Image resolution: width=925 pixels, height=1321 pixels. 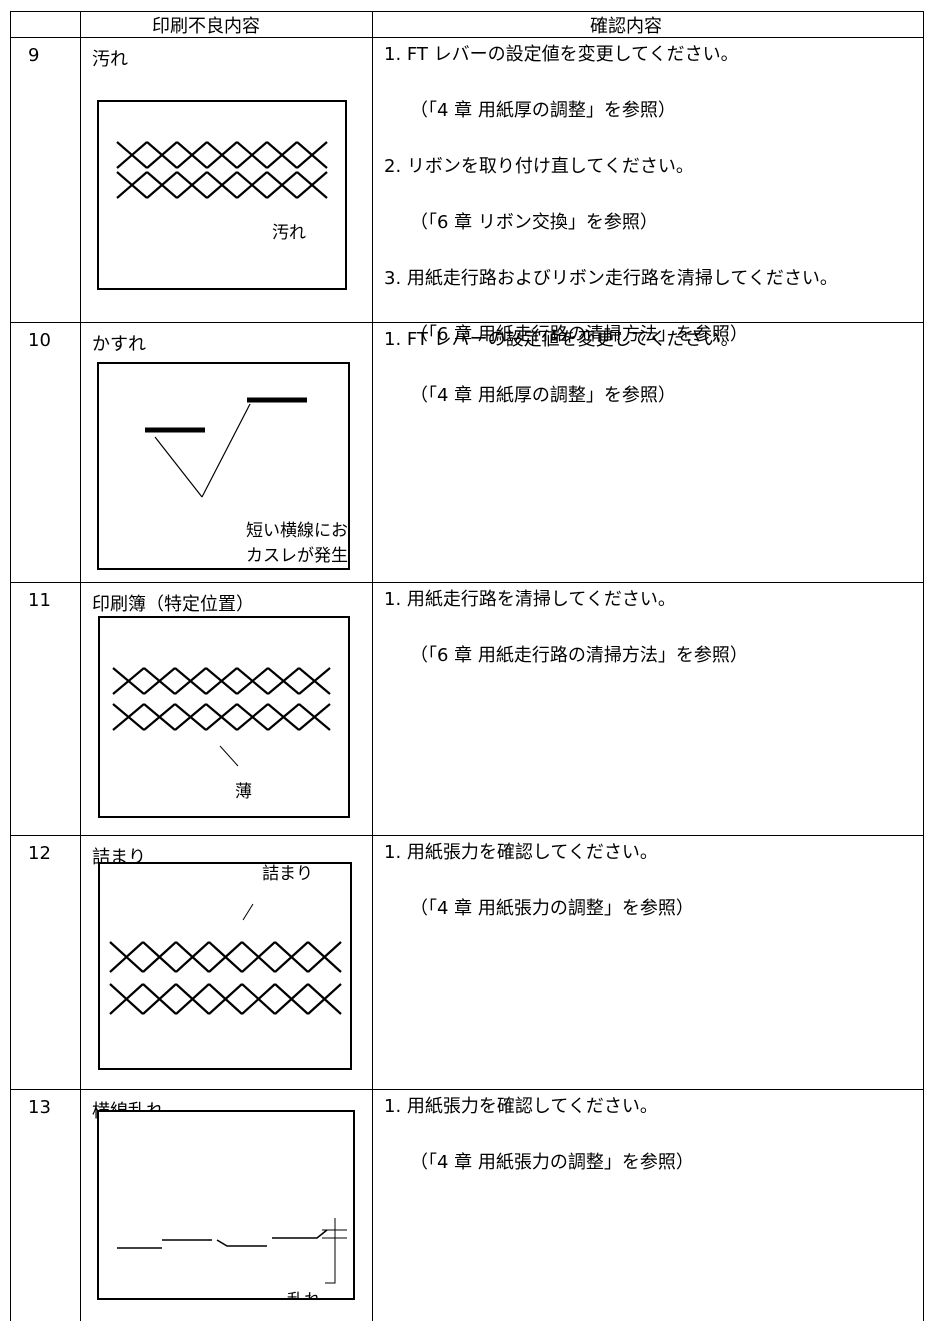 What do you see at coordinates (243, 792) in the screenshot?
I see `figure-label: 薄` at bounding box center [243, 792].